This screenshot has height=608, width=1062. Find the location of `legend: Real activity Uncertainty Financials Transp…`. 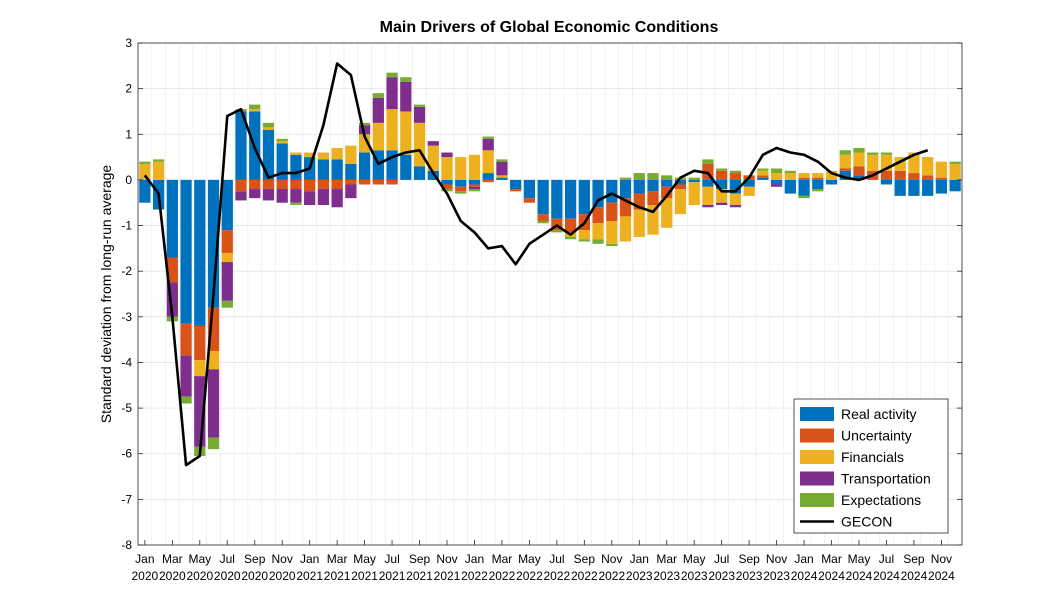

legend: Real activity Uncertainty Financials Transp… is located at coordinates (871, 466).